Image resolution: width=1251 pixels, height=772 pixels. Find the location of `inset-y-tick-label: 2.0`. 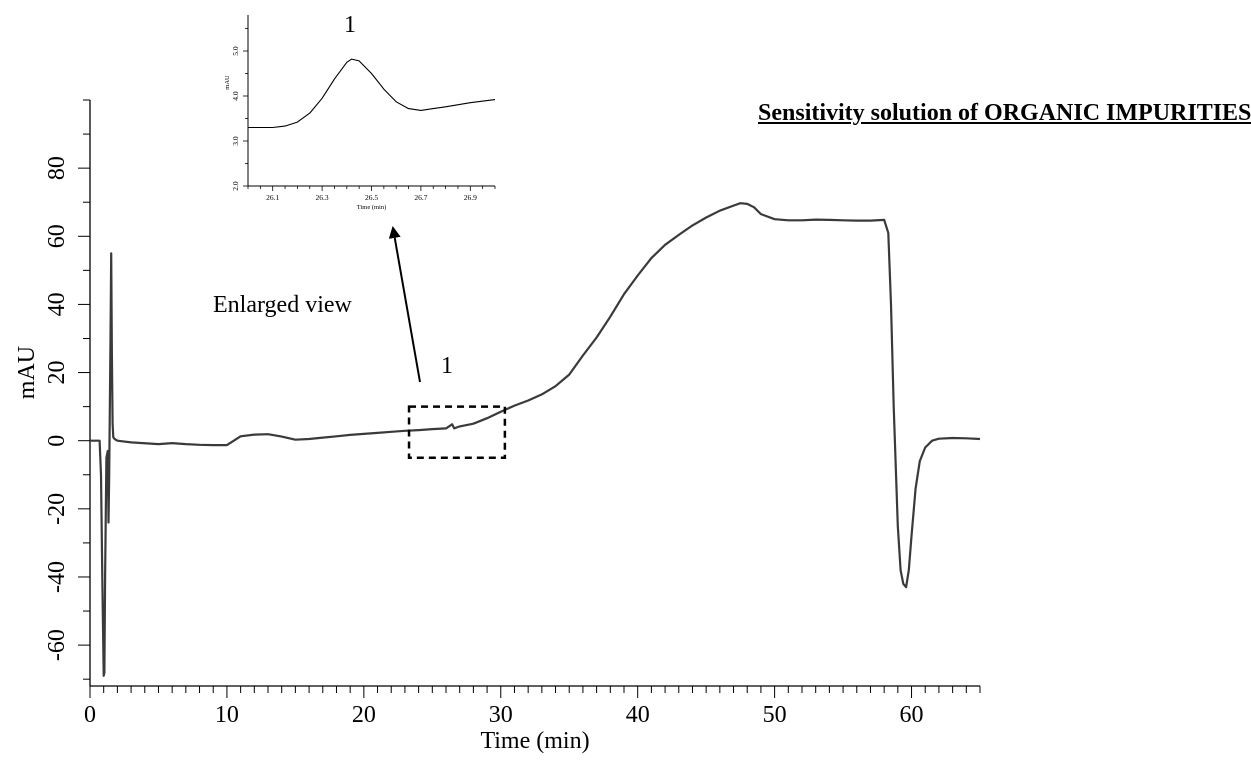

inset-y-tick-label: 2.0 is located at coordinates (235, 186).